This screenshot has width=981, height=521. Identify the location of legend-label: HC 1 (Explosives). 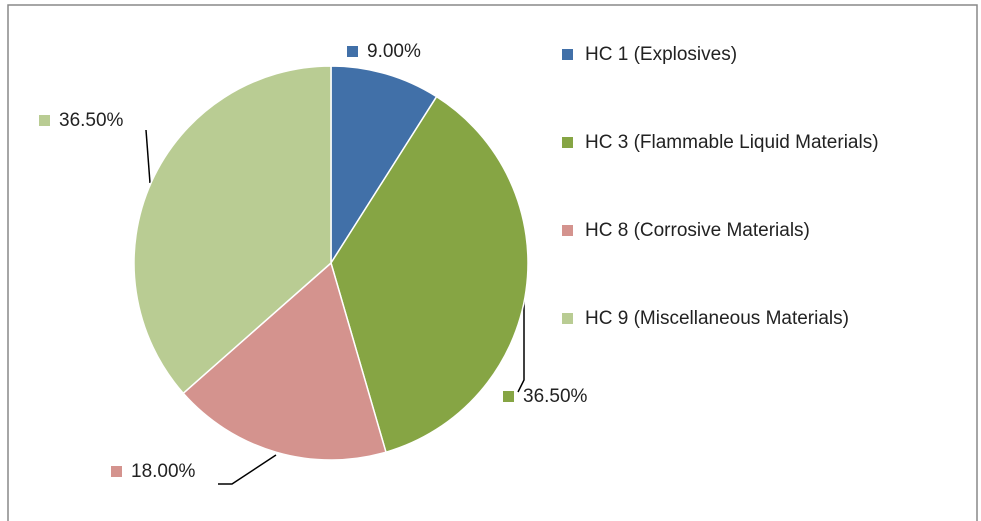
(661, 54).